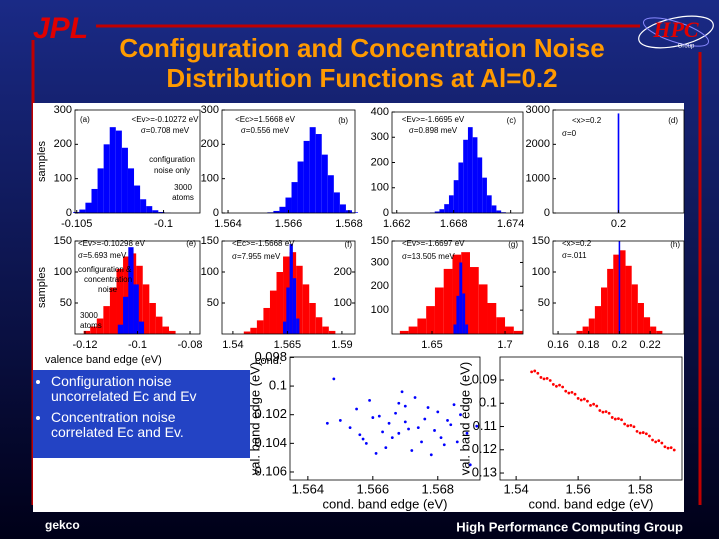  Describe the element at coordinates (112, 243) in the screenshot. I see `annotation: <Ev>=-0.10298 eV` at that location.